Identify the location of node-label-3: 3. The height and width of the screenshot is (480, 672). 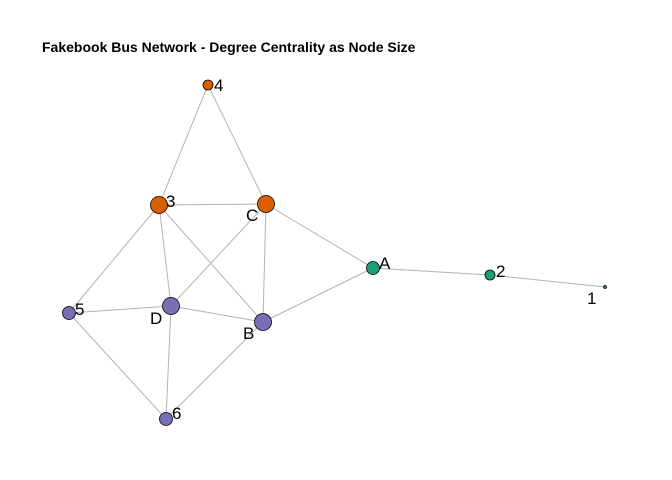
(170, 201).